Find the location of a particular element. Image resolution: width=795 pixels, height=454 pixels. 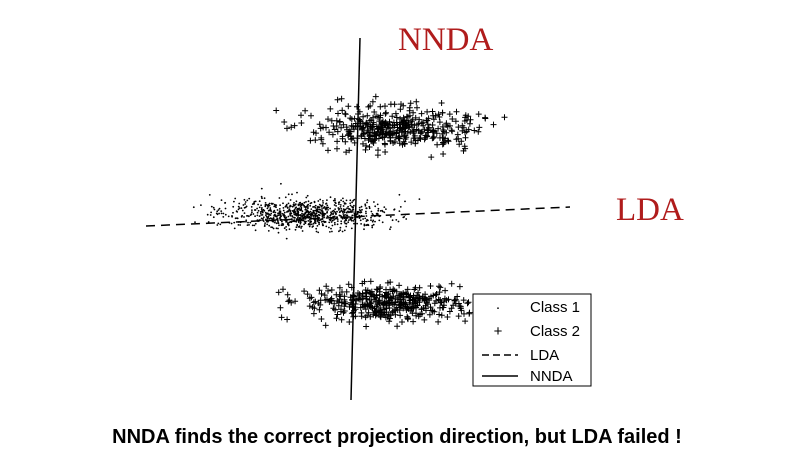

nnda-label: NNDA is located at coordinates (445, 40).